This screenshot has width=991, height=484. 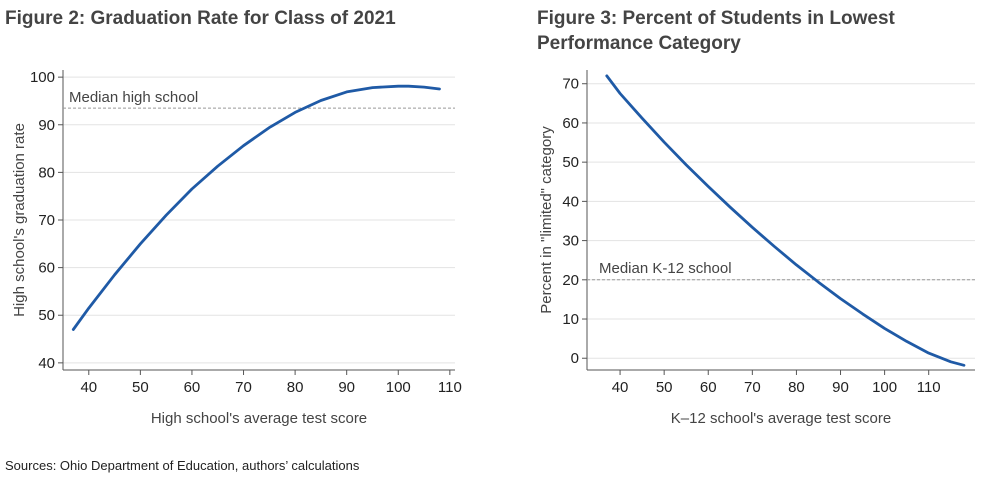 What do you see at coordinates (570, 241) in the screenshot?
I see `y-tick-label: 30` at bounding box center [570, 241].